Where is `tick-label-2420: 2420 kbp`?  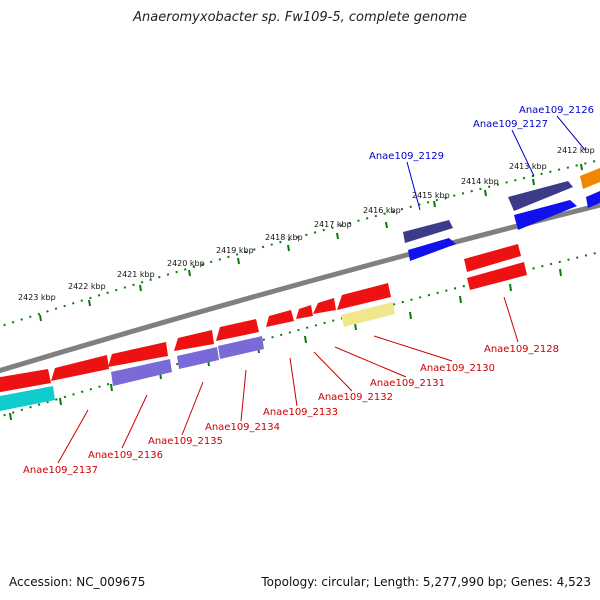
tick-label-2420: 2420 kbp is located at coordinates (186, 263).